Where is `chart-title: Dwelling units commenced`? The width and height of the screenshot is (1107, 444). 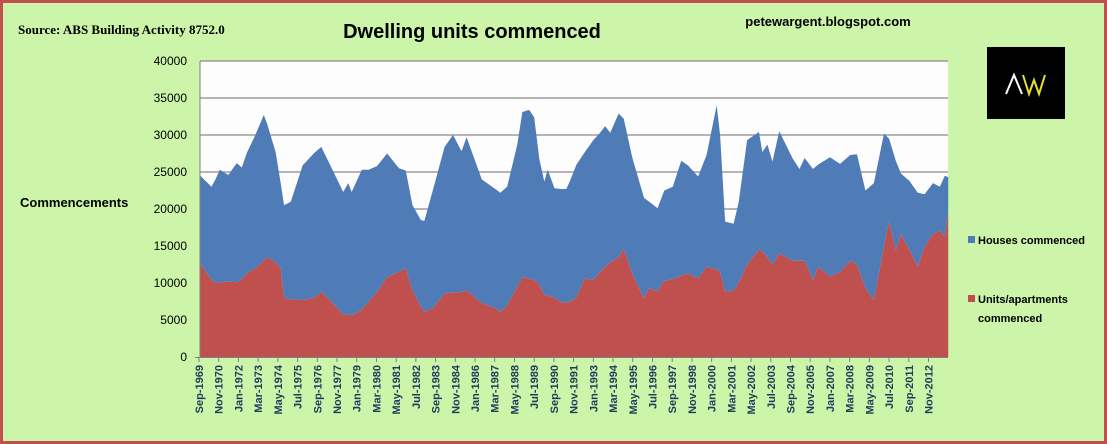 chart-title: Dwelling units commenced is located at coordinates (472, 32).